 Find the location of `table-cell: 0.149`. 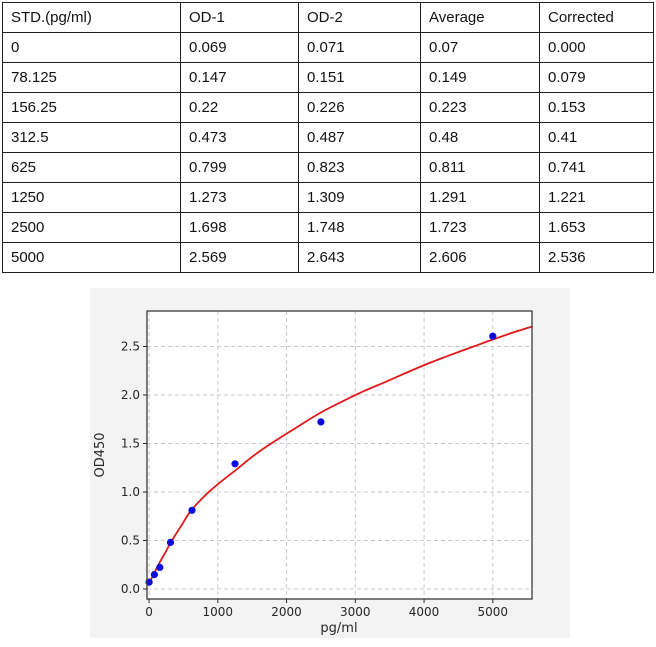

table-cell: 0.149 is located at coordinates (480, 77).